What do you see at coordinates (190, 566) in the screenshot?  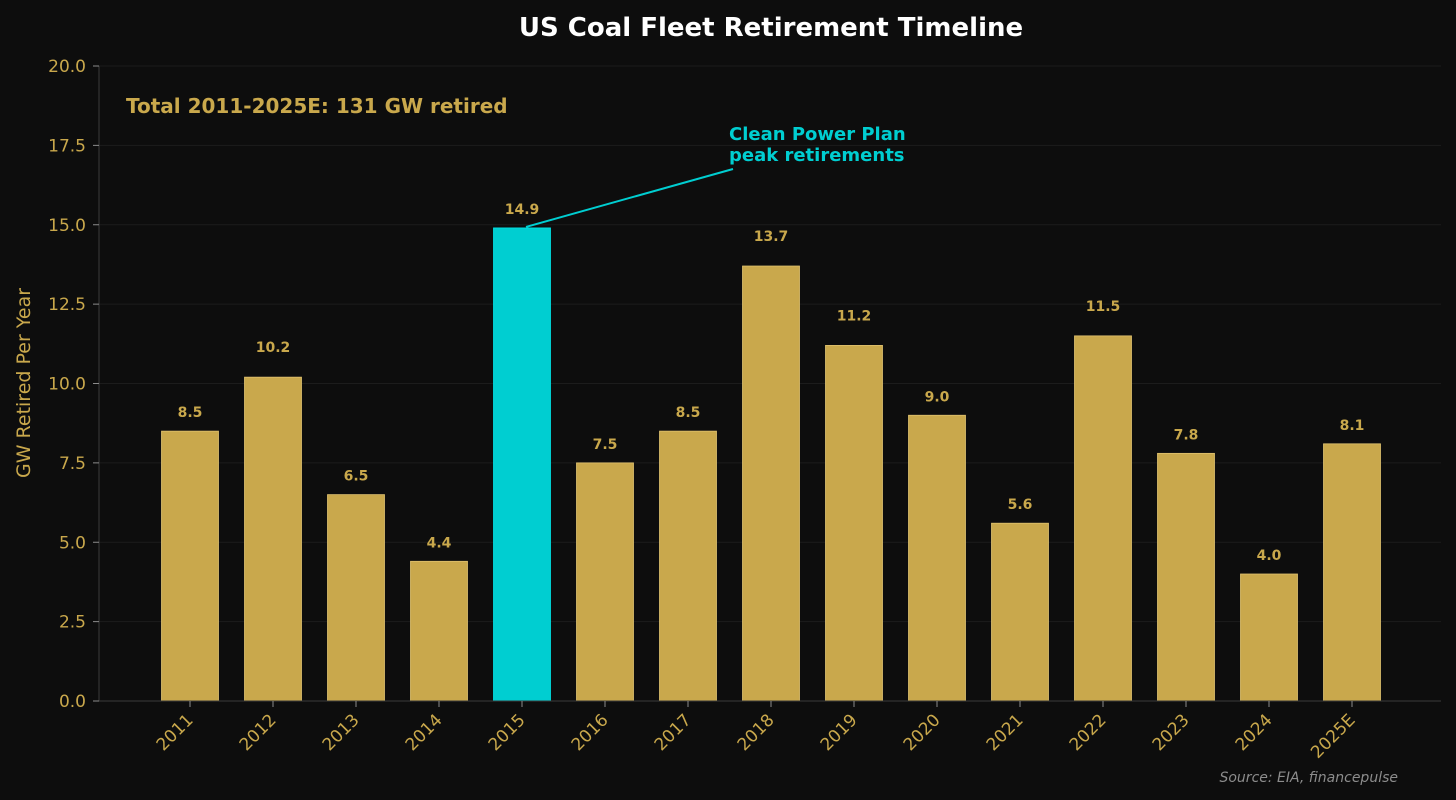 I see `bar-2011` at bounding box center [190, 566].